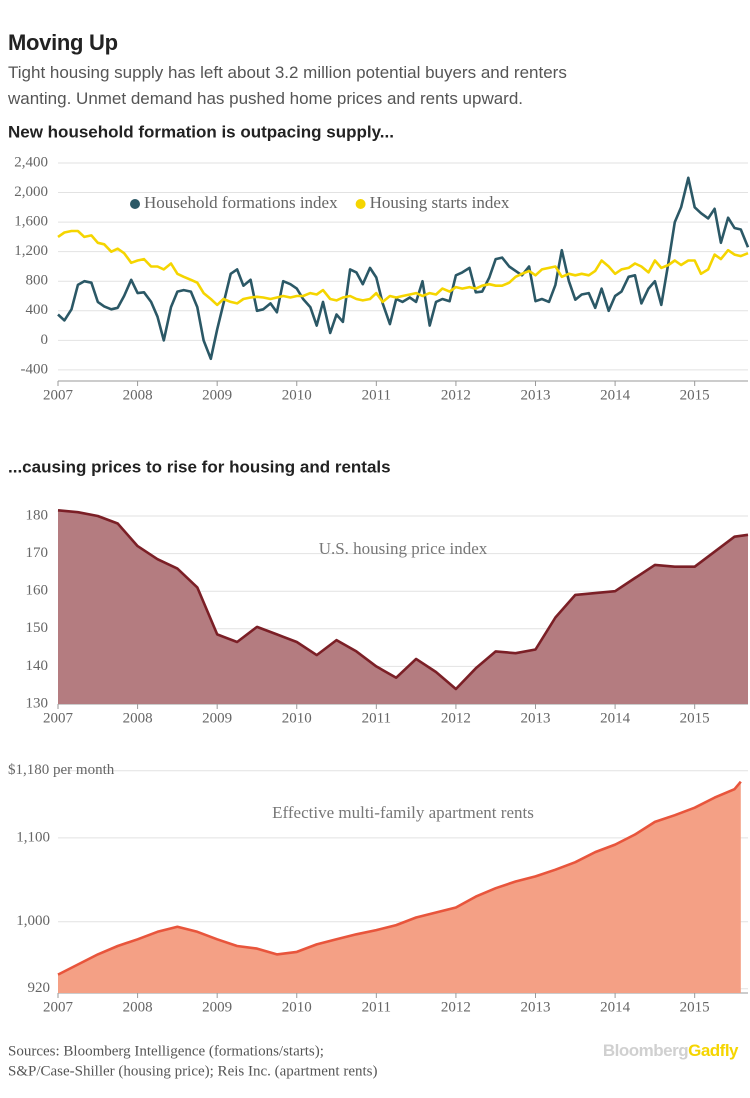 Image resolution: width=750 pixels, height=1098 pixels. Describe the element at coordinates (31, 251) in the screenshot. I see `y-tick-label: 1,200` at that location.